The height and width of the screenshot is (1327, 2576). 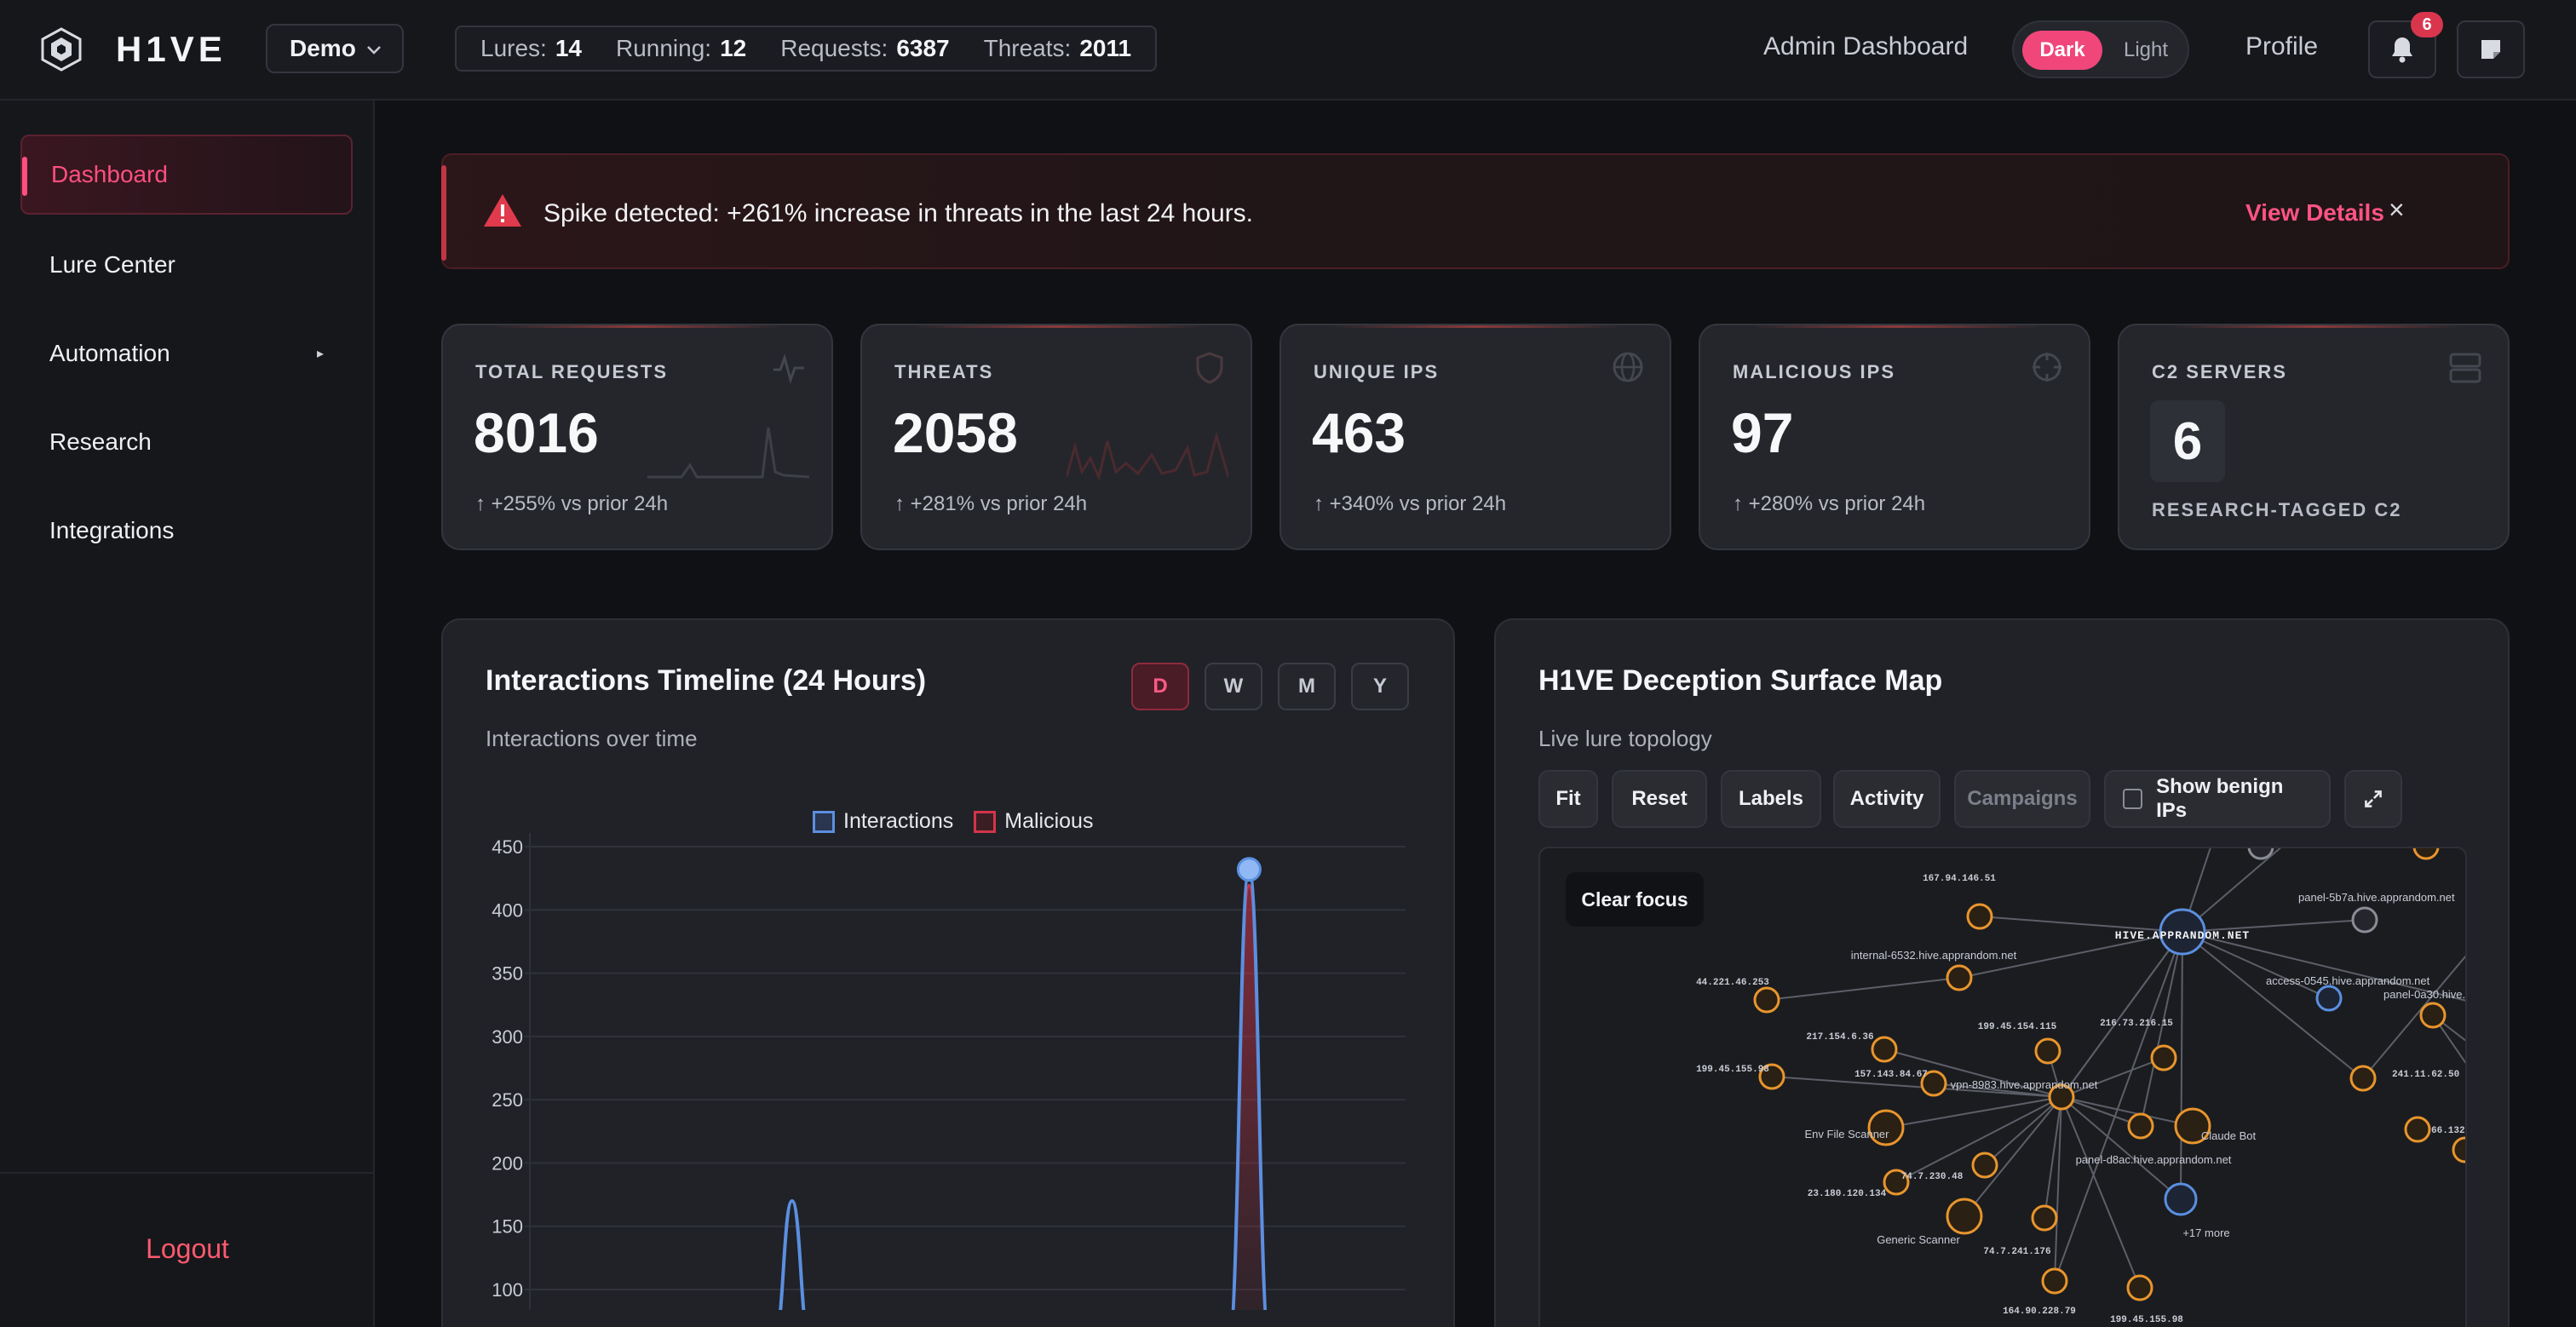 What do you see at coordinates (2146, 1320) in the screenshot?
I see `graph-node-label: 199.45.155.98` at bounding box center [2146, 1320].